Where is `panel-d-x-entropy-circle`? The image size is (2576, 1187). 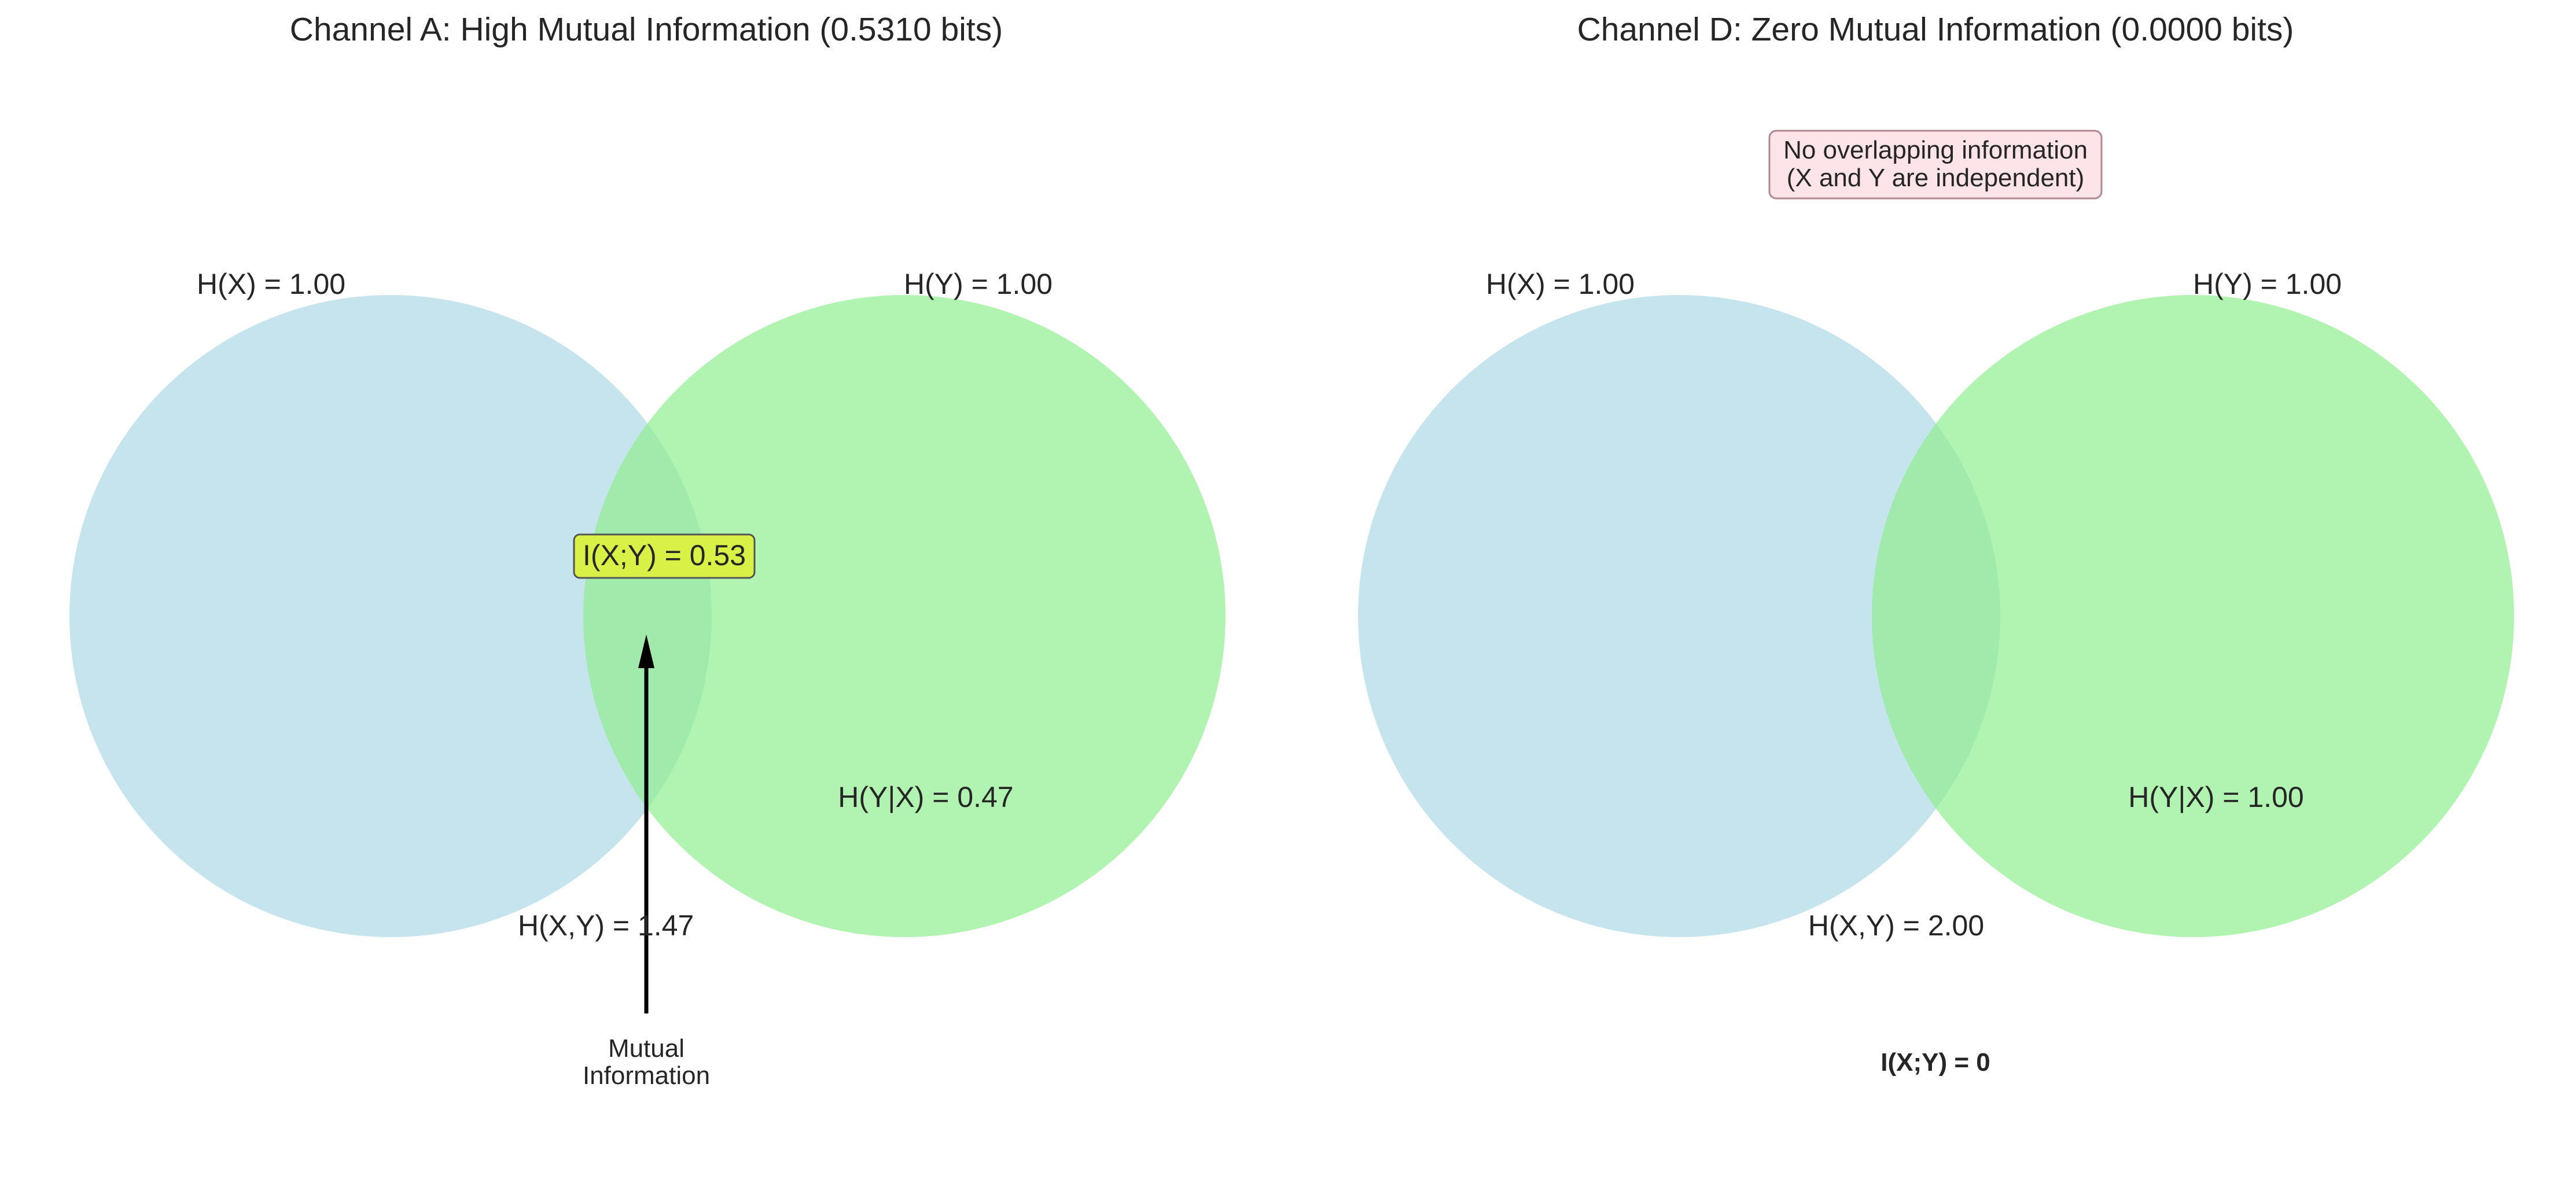
panel-d-x-entropy-circle is located at coordinates (1679, 616).